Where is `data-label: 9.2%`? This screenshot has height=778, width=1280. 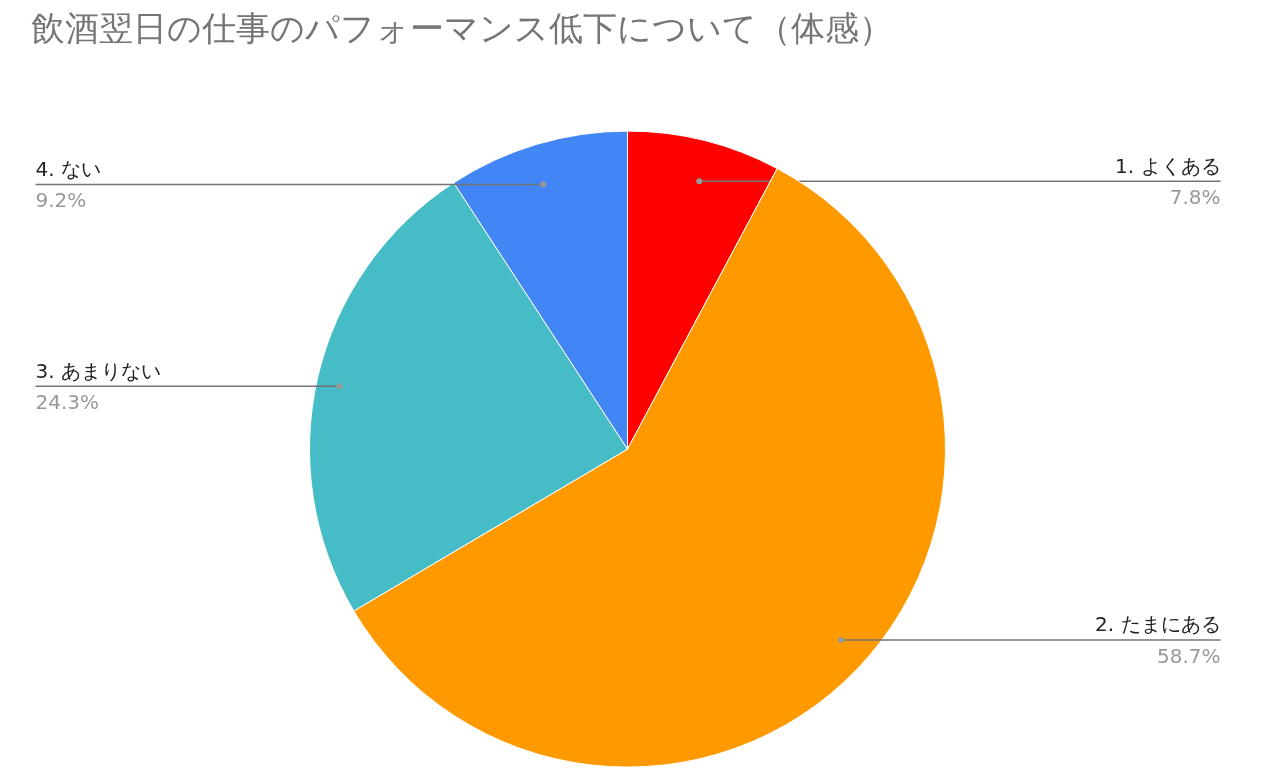
data-label: 9.2% is located at coordinates (61, 200).